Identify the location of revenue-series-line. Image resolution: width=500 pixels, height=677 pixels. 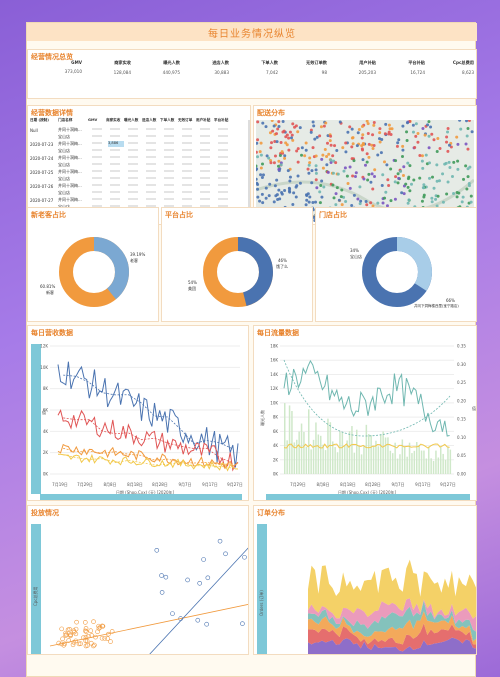
(148, 440).